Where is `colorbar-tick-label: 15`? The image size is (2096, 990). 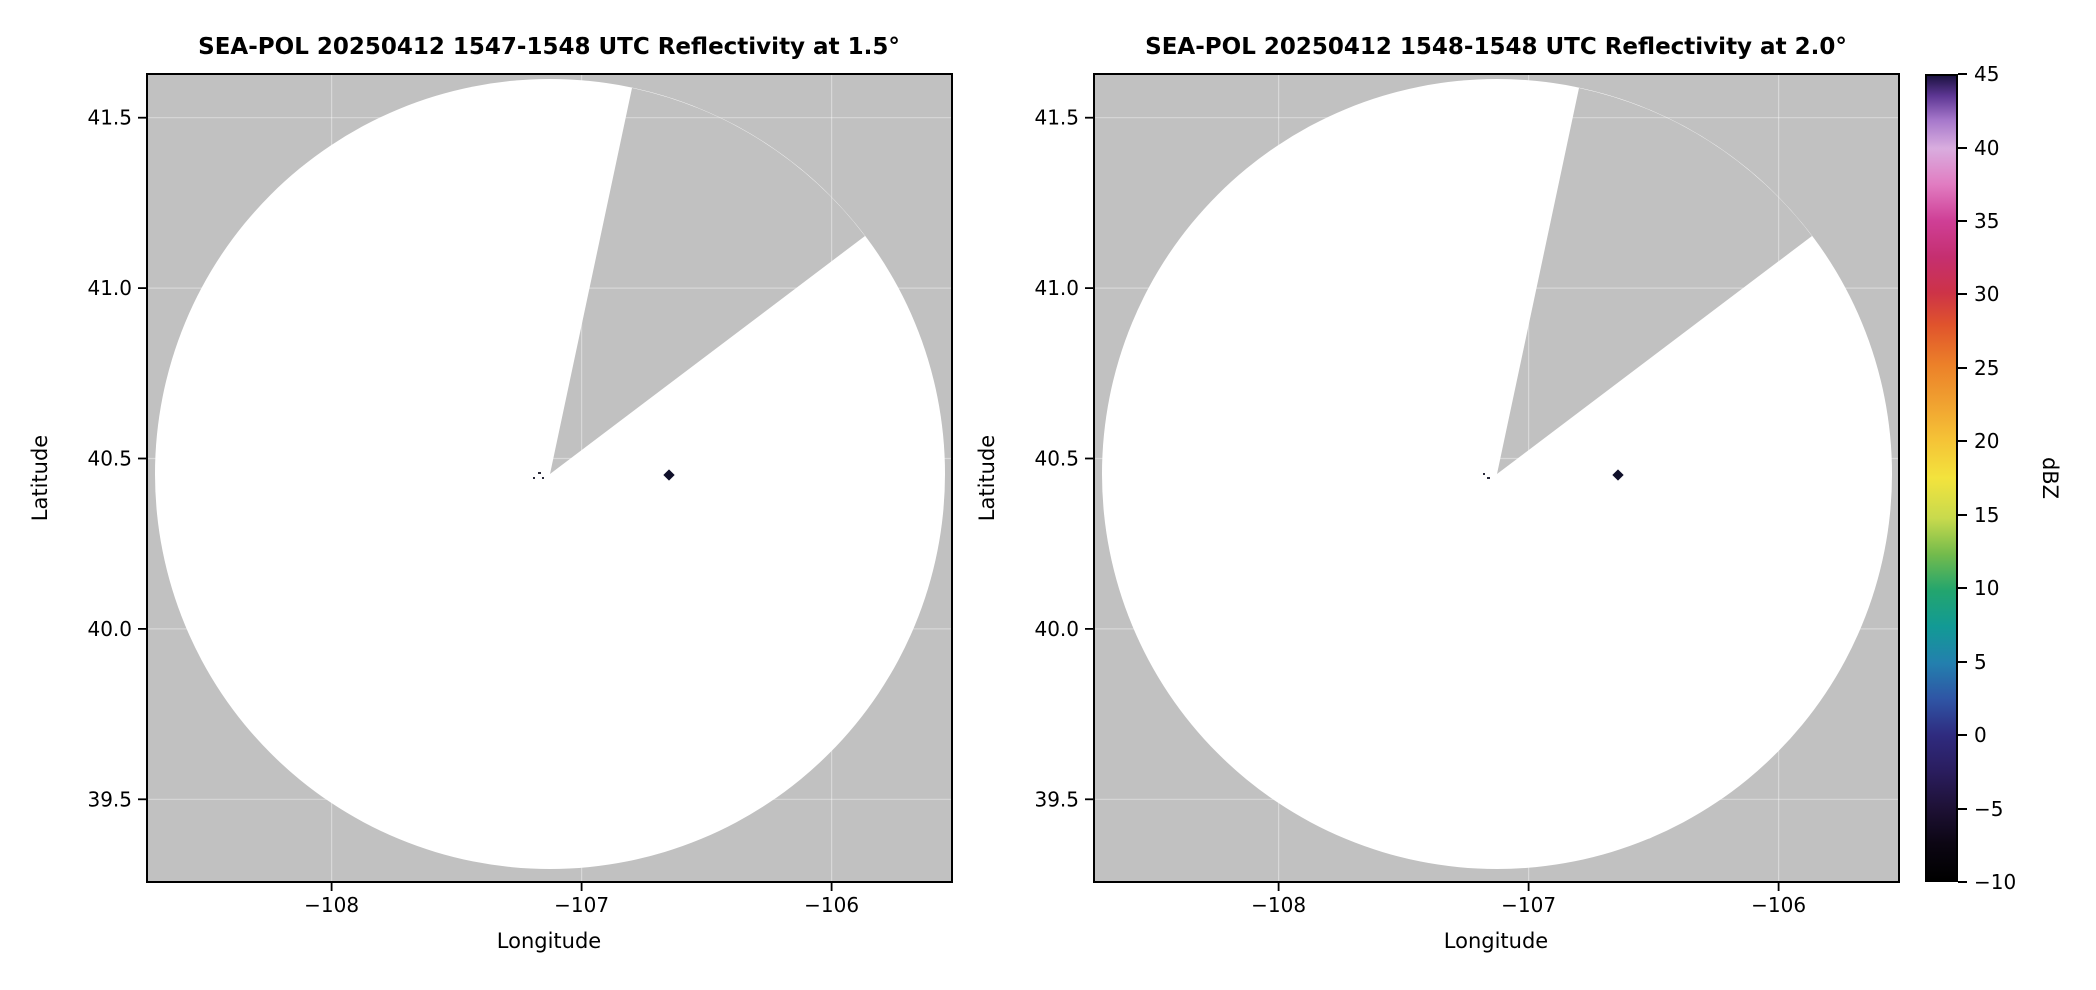
colorbar-tick-label: 15 is located at coordinates (1987, 514).